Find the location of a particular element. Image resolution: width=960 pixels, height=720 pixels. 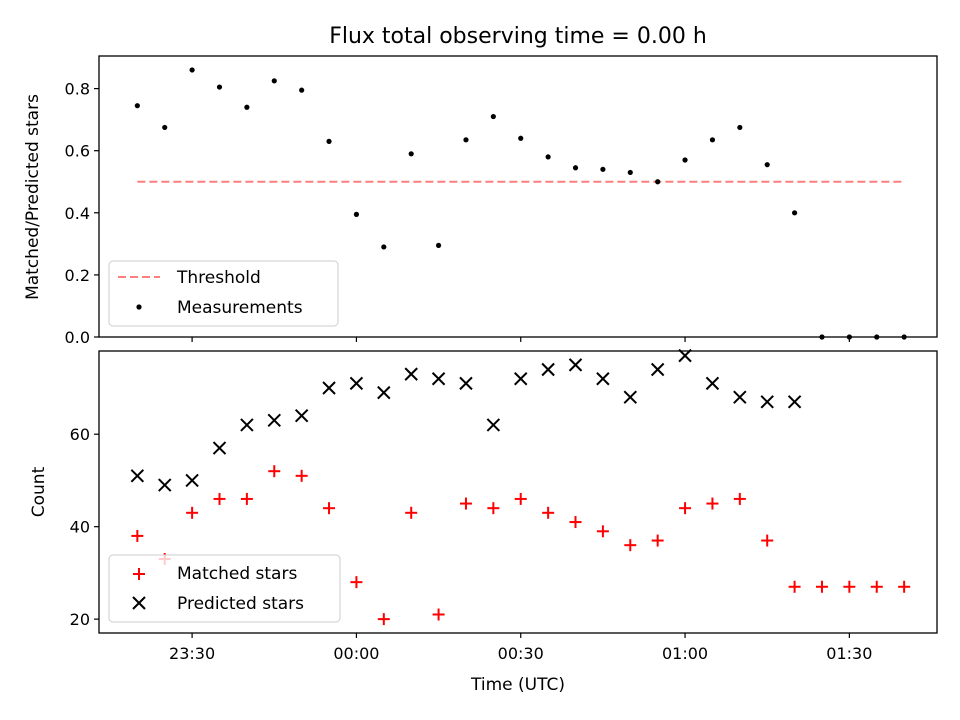

bottom-legend: Matched stars Predicted stars is located at coordinates (224, 588).